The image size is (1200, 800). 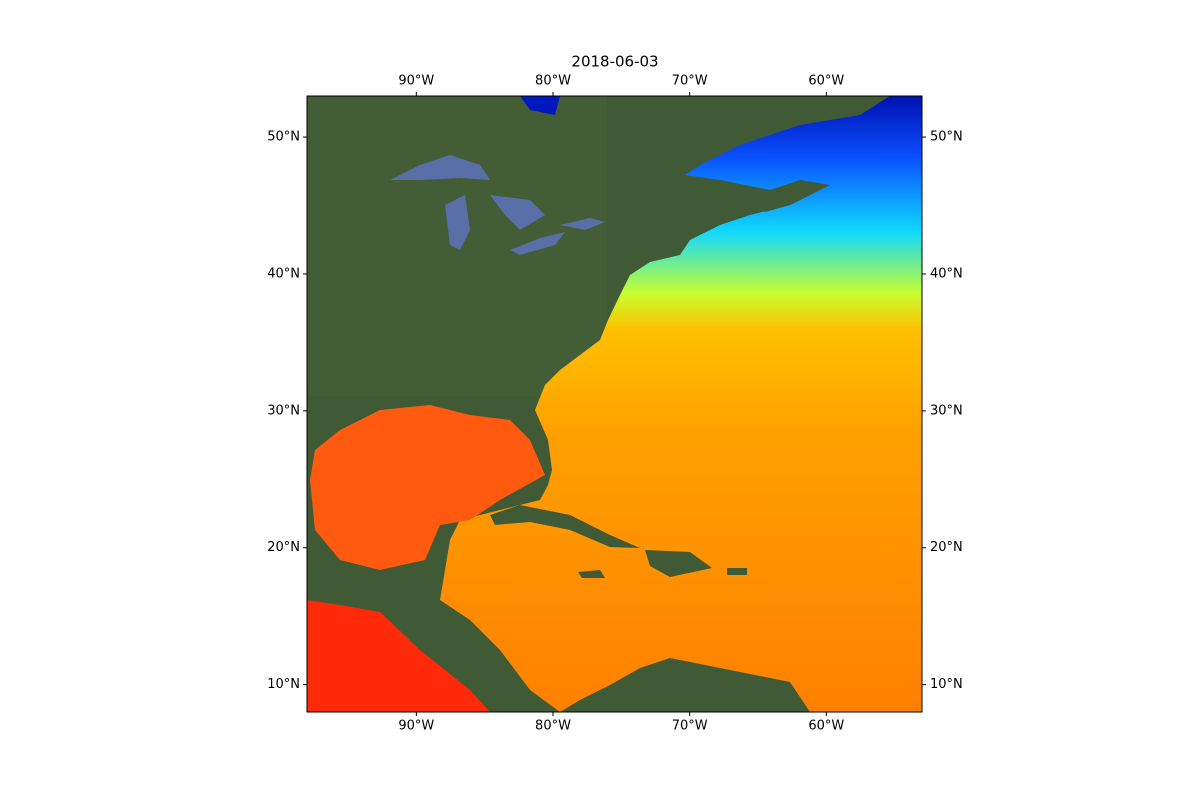 I want to click on puerto-rico, so click(x=737, y=571).